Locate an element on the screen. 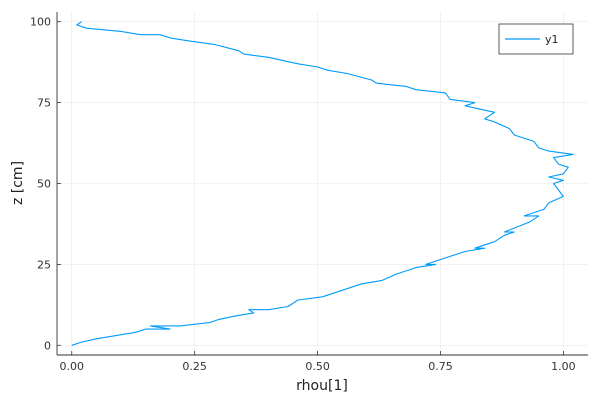 Image resolution: width=600 pixels, height=400 pixels. y-tick-label-1: 25 is located at coordinates (44, 264).